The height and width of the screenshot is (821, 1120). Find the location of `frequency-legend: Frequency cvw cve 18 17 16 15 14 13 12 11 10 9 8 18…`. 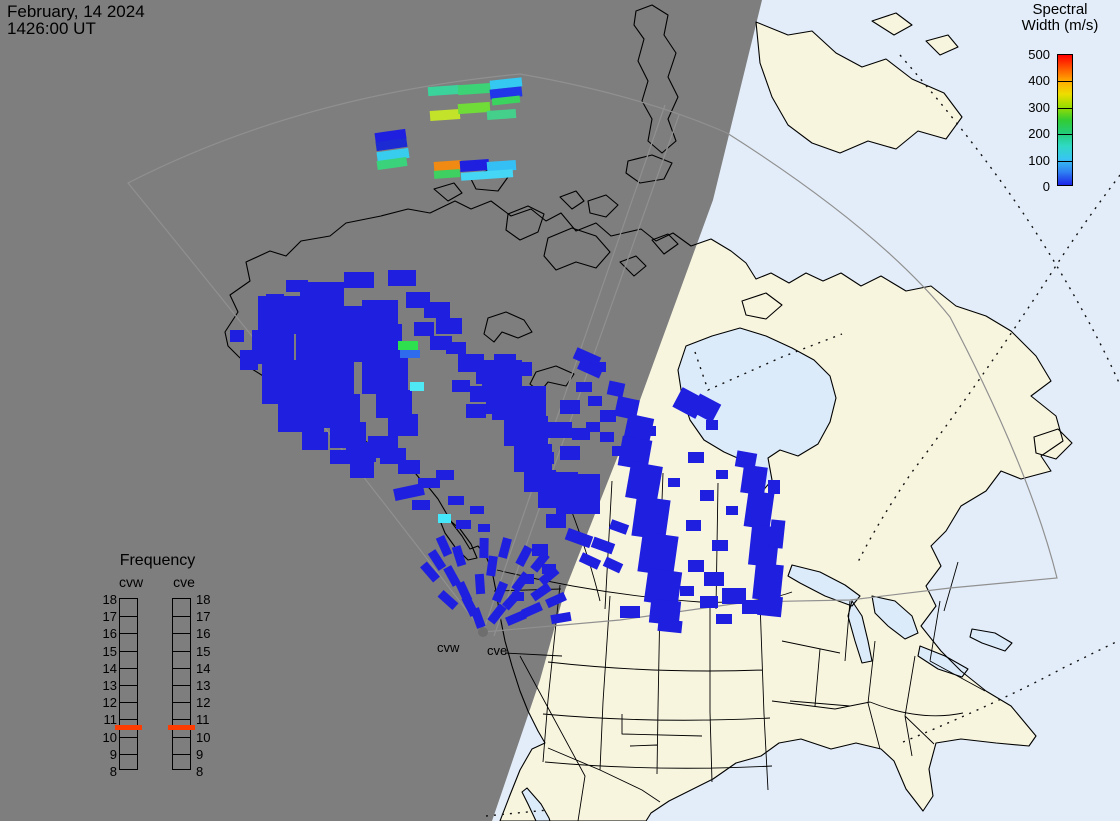

frequency-legend: Frequency cvw cve 18 17 16 15 14 13 12 11 10 9 8 18… is located at coordinates (157, 669).